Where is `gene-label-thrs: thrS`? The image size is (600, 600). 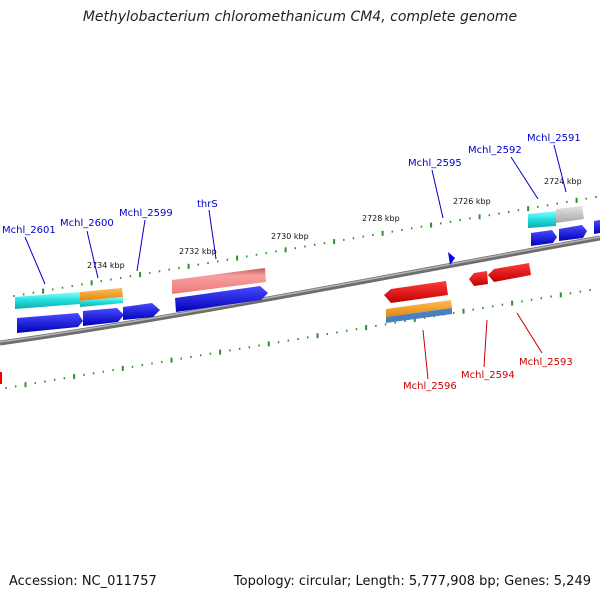
gene-label-thrs: thrS is located at coordinates (207, 204).